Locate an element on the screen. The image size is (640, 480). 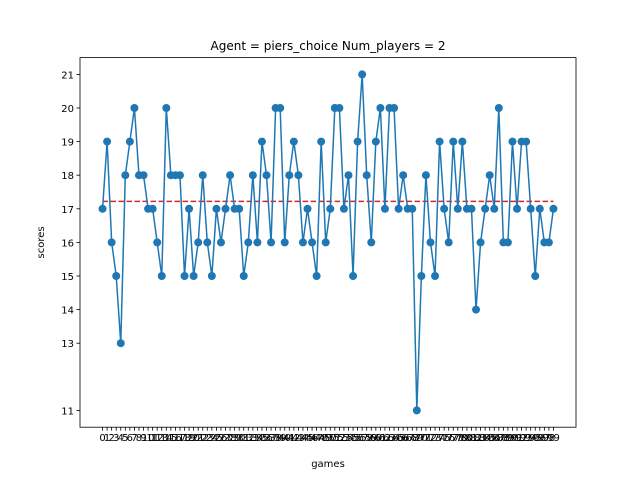
x-tick-label: 13 is located at coordinates (161, 438).